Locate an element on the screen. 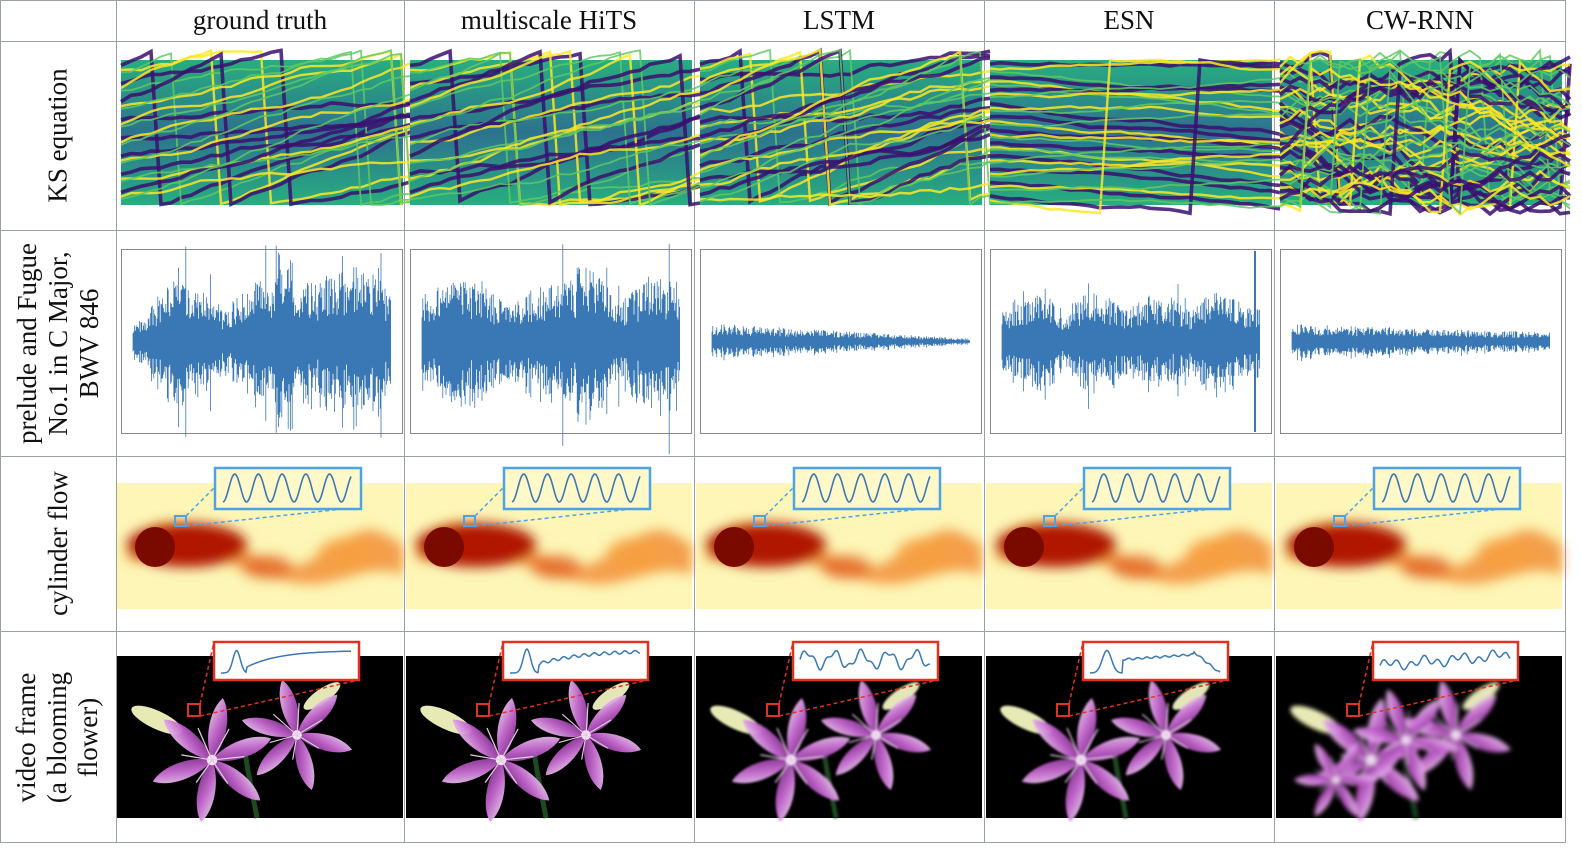  waveform-plot-cw-rnn is located at coordinates (1421, 341).